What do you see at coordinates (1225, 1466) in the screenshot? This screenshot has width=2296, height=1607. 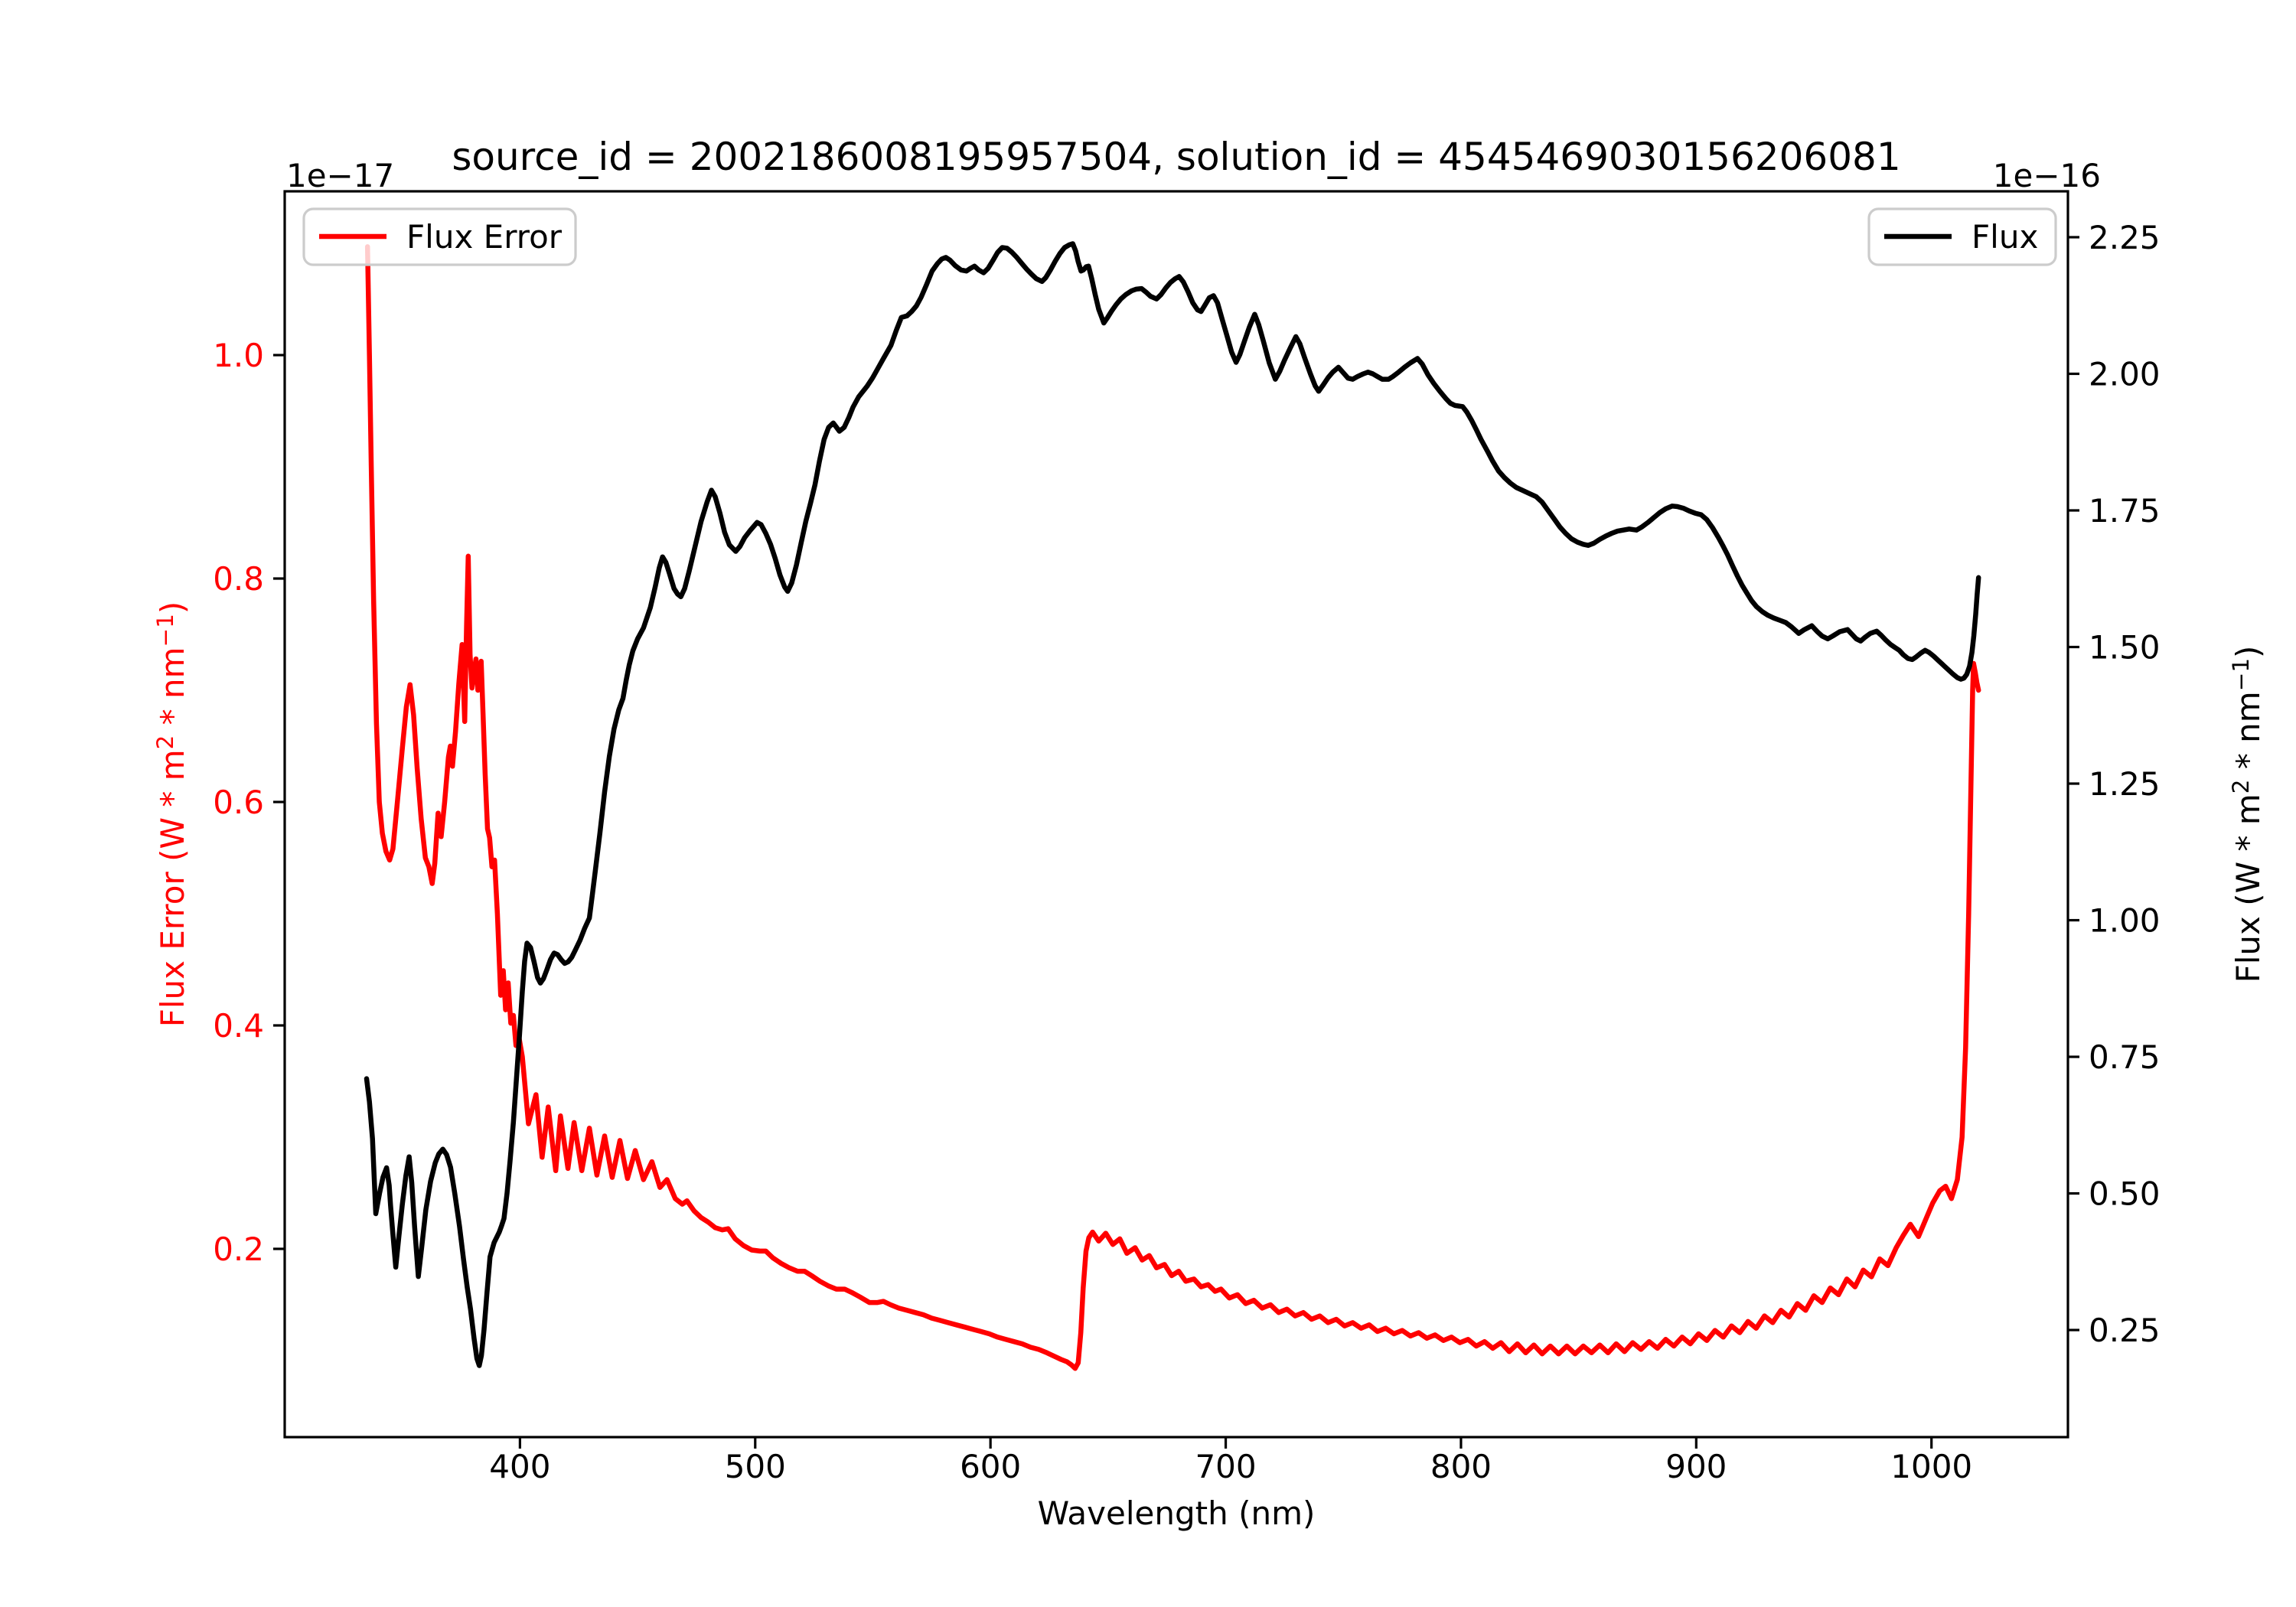 I see `svg-text: 700` at bounding box center [1225, 1466].